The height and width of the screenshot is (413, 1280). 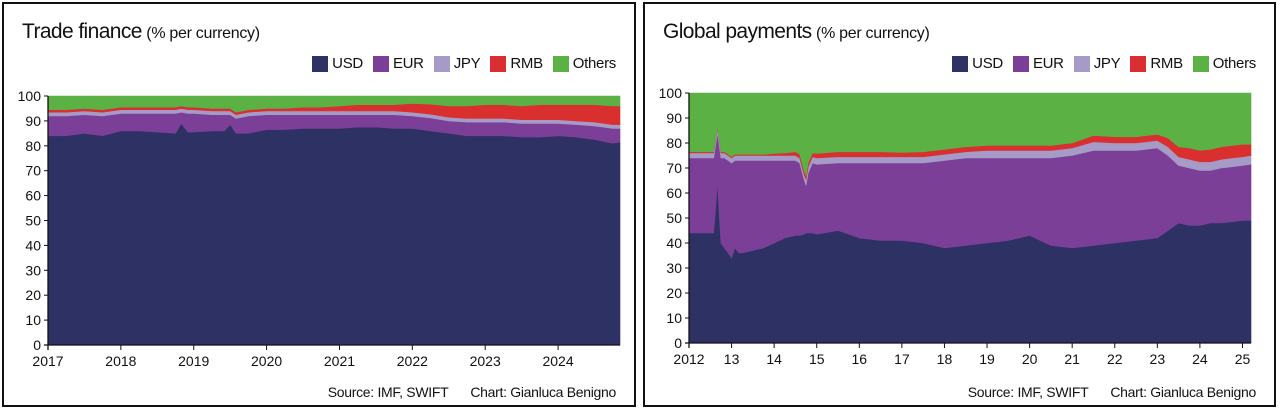 I want to click on x-tick-label: 13, so click(x=732, y=359).